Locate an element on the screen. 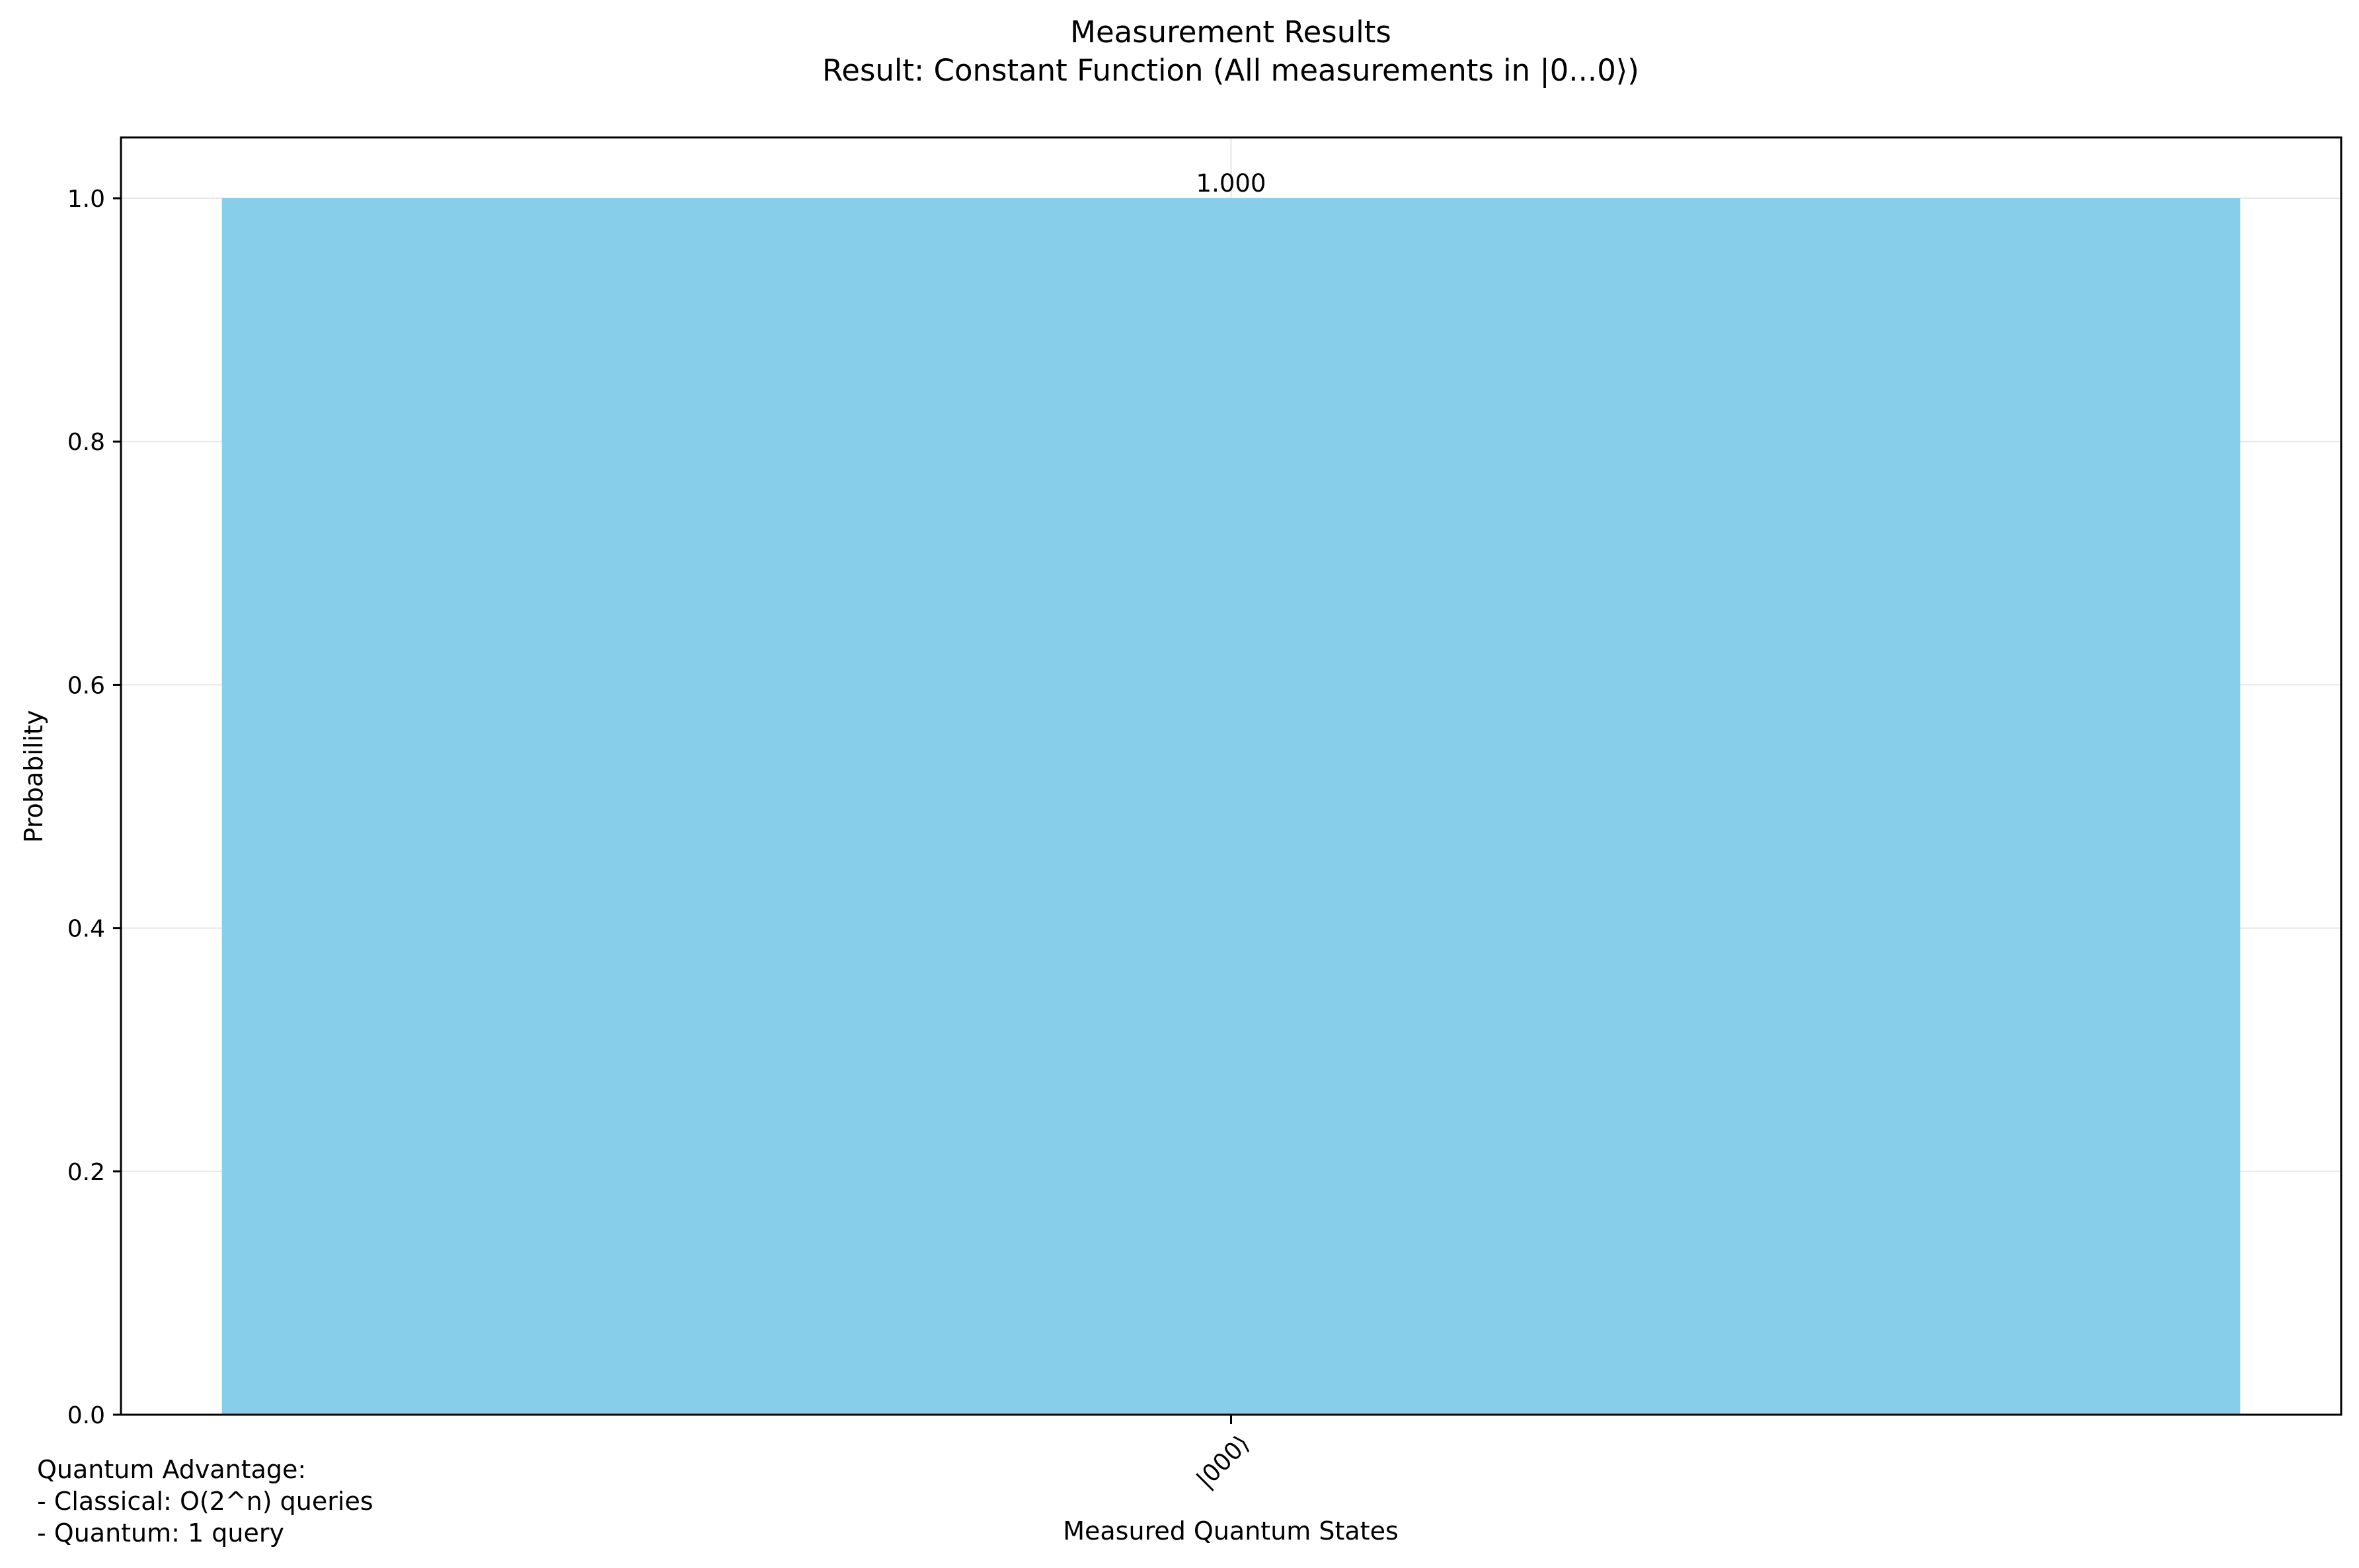  y-tick-label: 0.4 is located at coordinates (86, 929).